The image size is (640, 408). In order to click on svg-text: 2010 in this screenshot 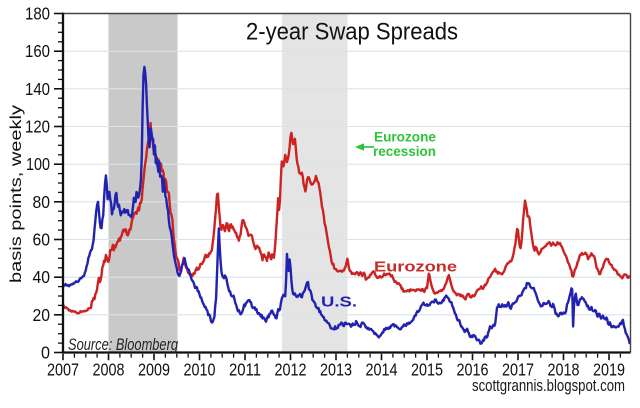, I will do `click(200, 370)`.